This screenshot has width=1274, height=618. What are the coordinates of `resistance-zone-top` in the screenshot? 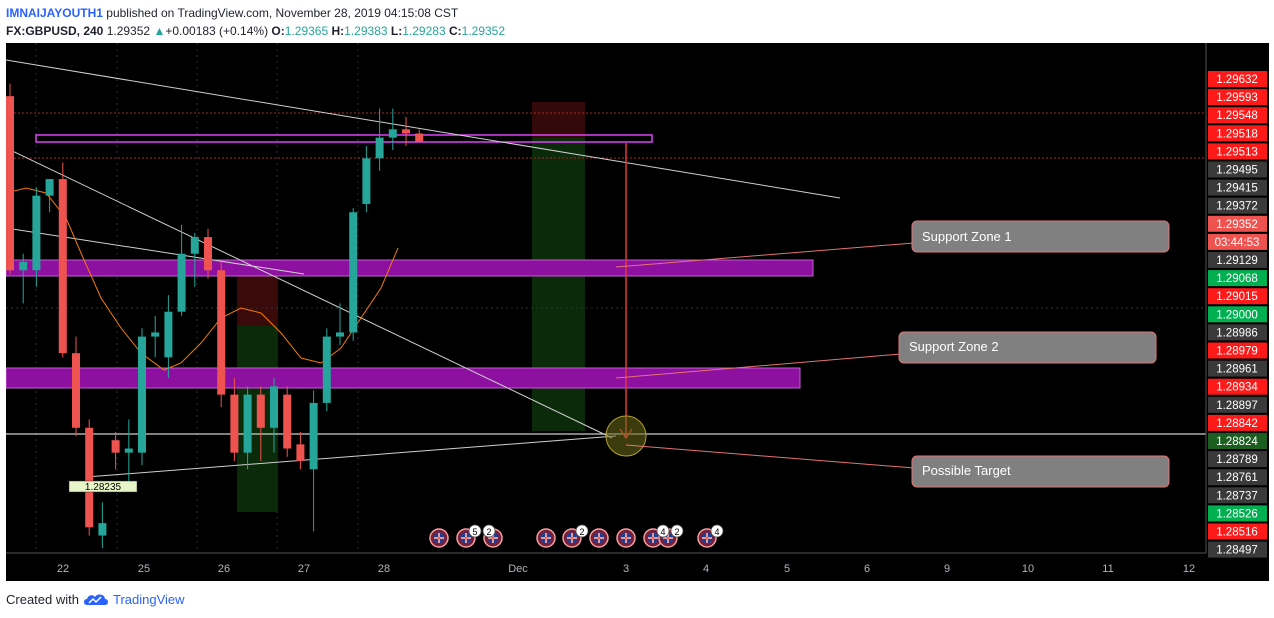 It's located at (344, 138).